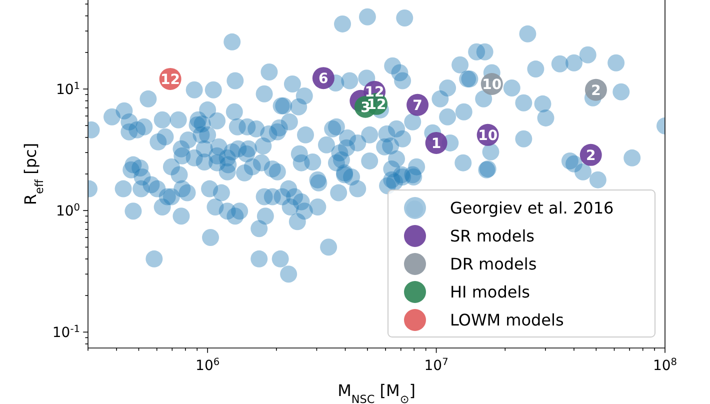 The height and width of the screenshot is (404, 710). Describe the element at coordinates (68, 89) in the screenshot. I see `y-tick-label: 10$^{1}$` at that location.